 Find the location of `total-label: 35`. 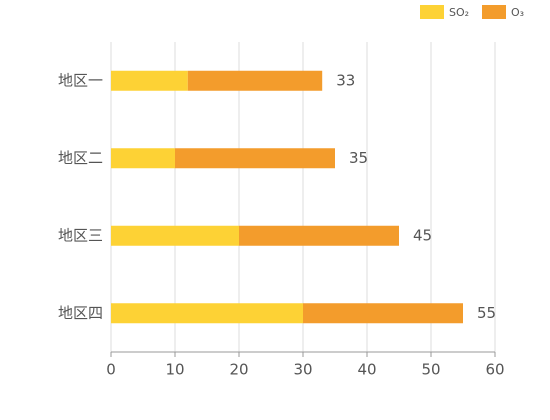

total-label: 35 is located at coordinates (358, 158).